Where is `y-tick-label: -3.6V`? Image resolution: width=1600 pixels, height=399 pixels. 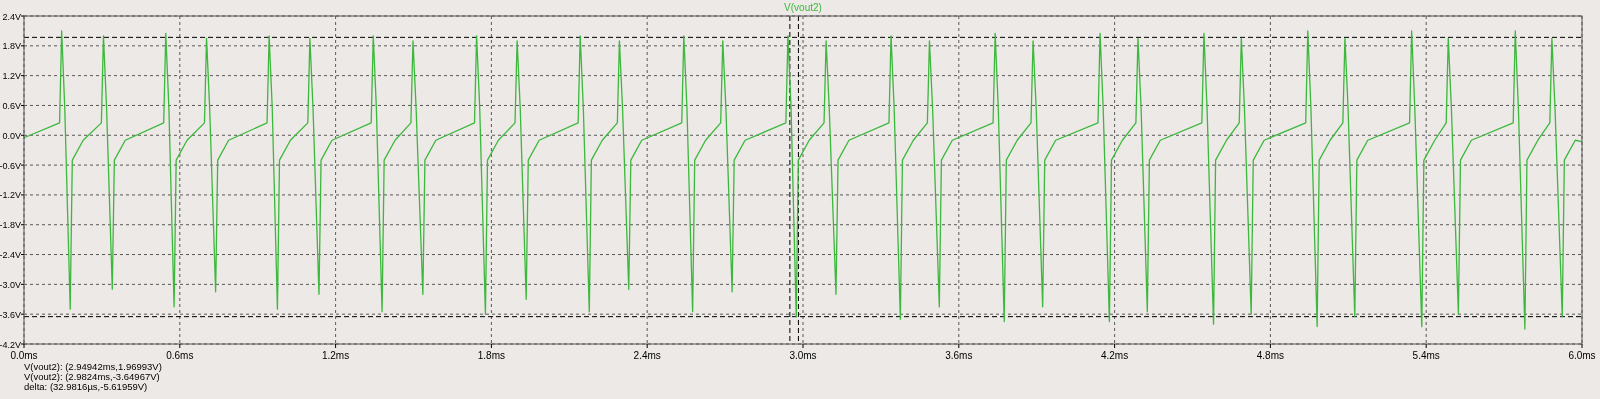 y-tick-label: -3.6V is located at coordinates (10, 314).